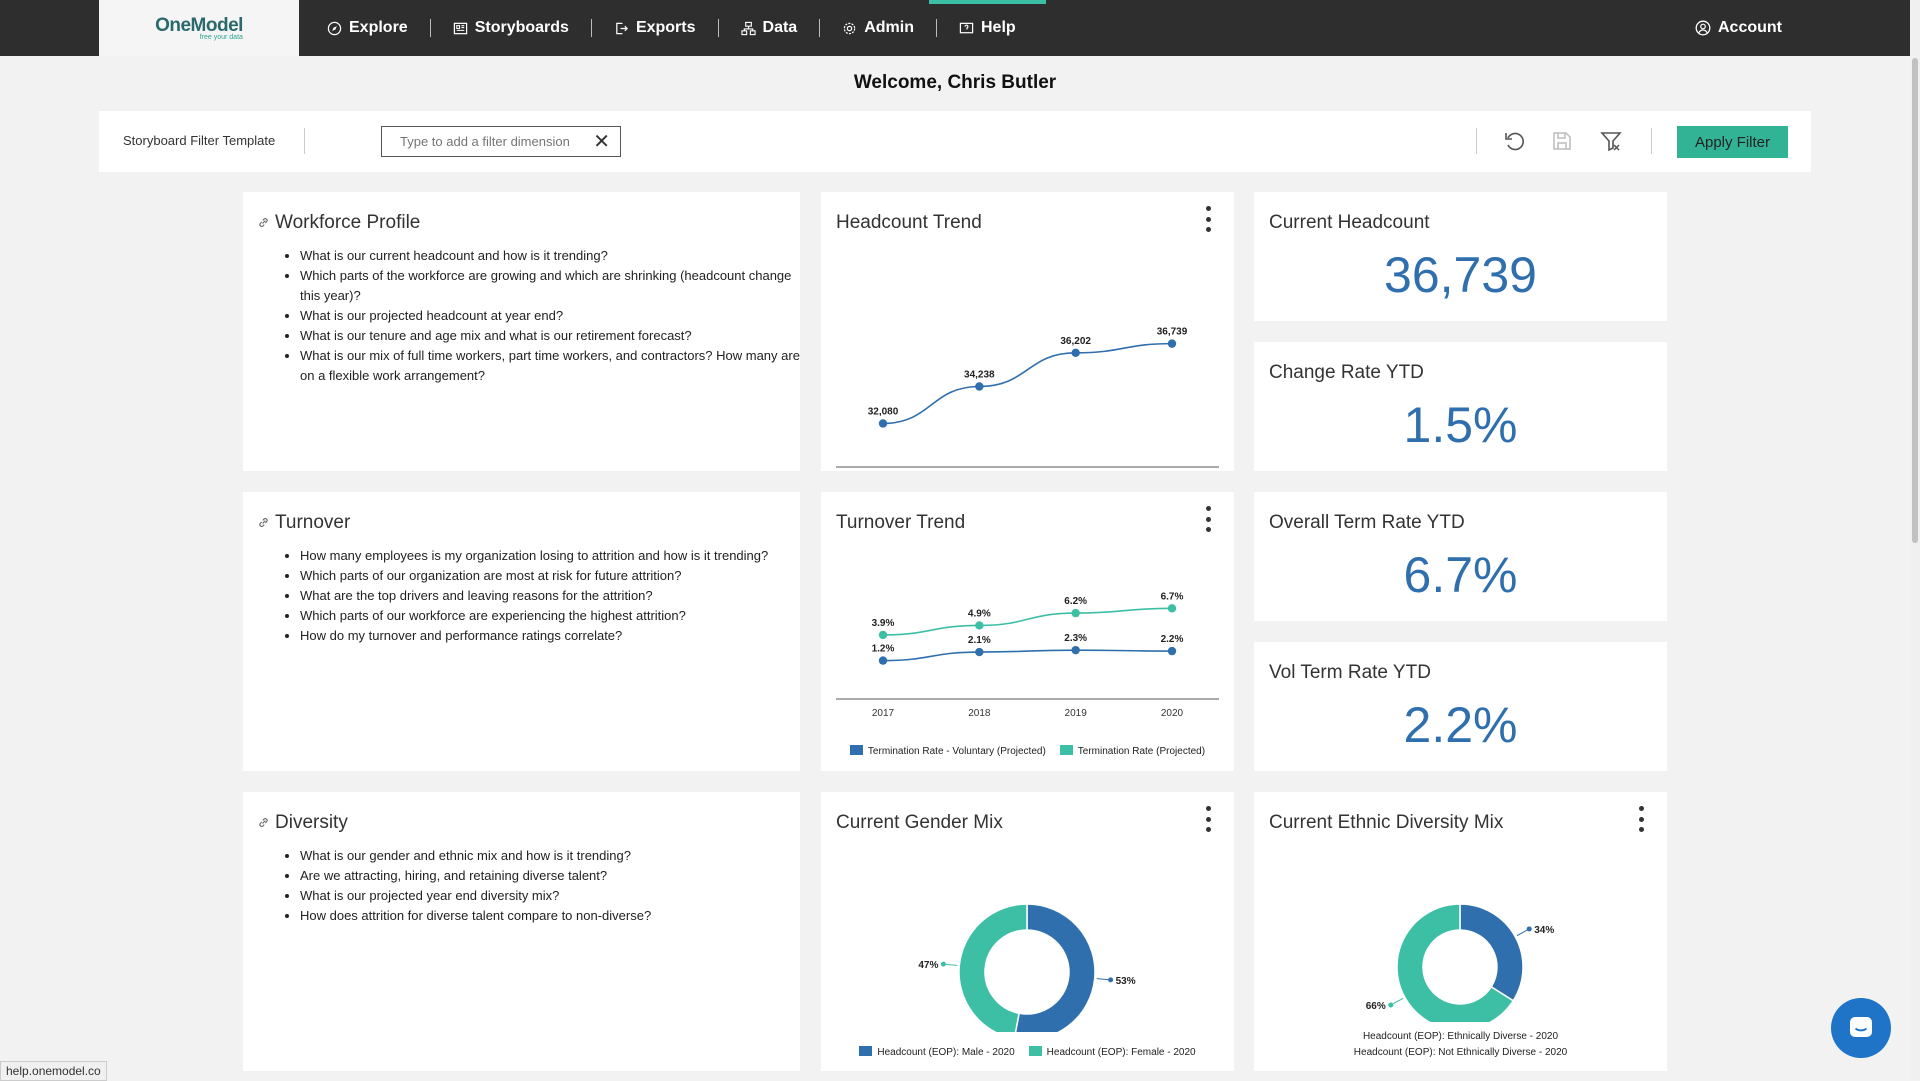 The height and width of the screenshot is (1081, 1920). I want to click on data-label: 6.7%, so click(1172, 596).